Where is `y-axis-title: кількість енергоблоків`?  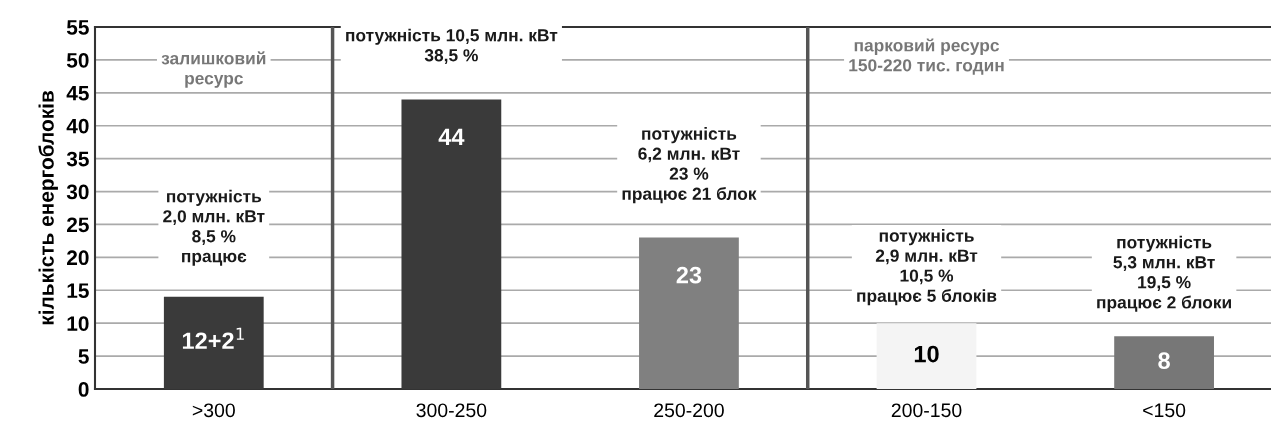 y-axis-title: кількість енергоблоків is located at coordinates (48, 208).